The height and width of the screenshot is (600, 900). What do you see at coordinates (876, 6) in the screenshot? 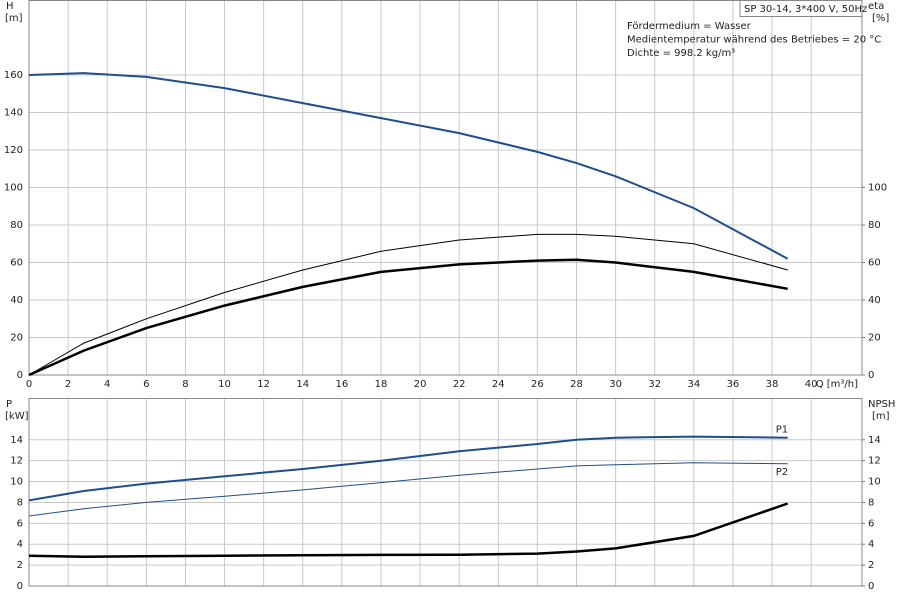
I see `y2-axis-label: eta` at bounding box center [876, 6].